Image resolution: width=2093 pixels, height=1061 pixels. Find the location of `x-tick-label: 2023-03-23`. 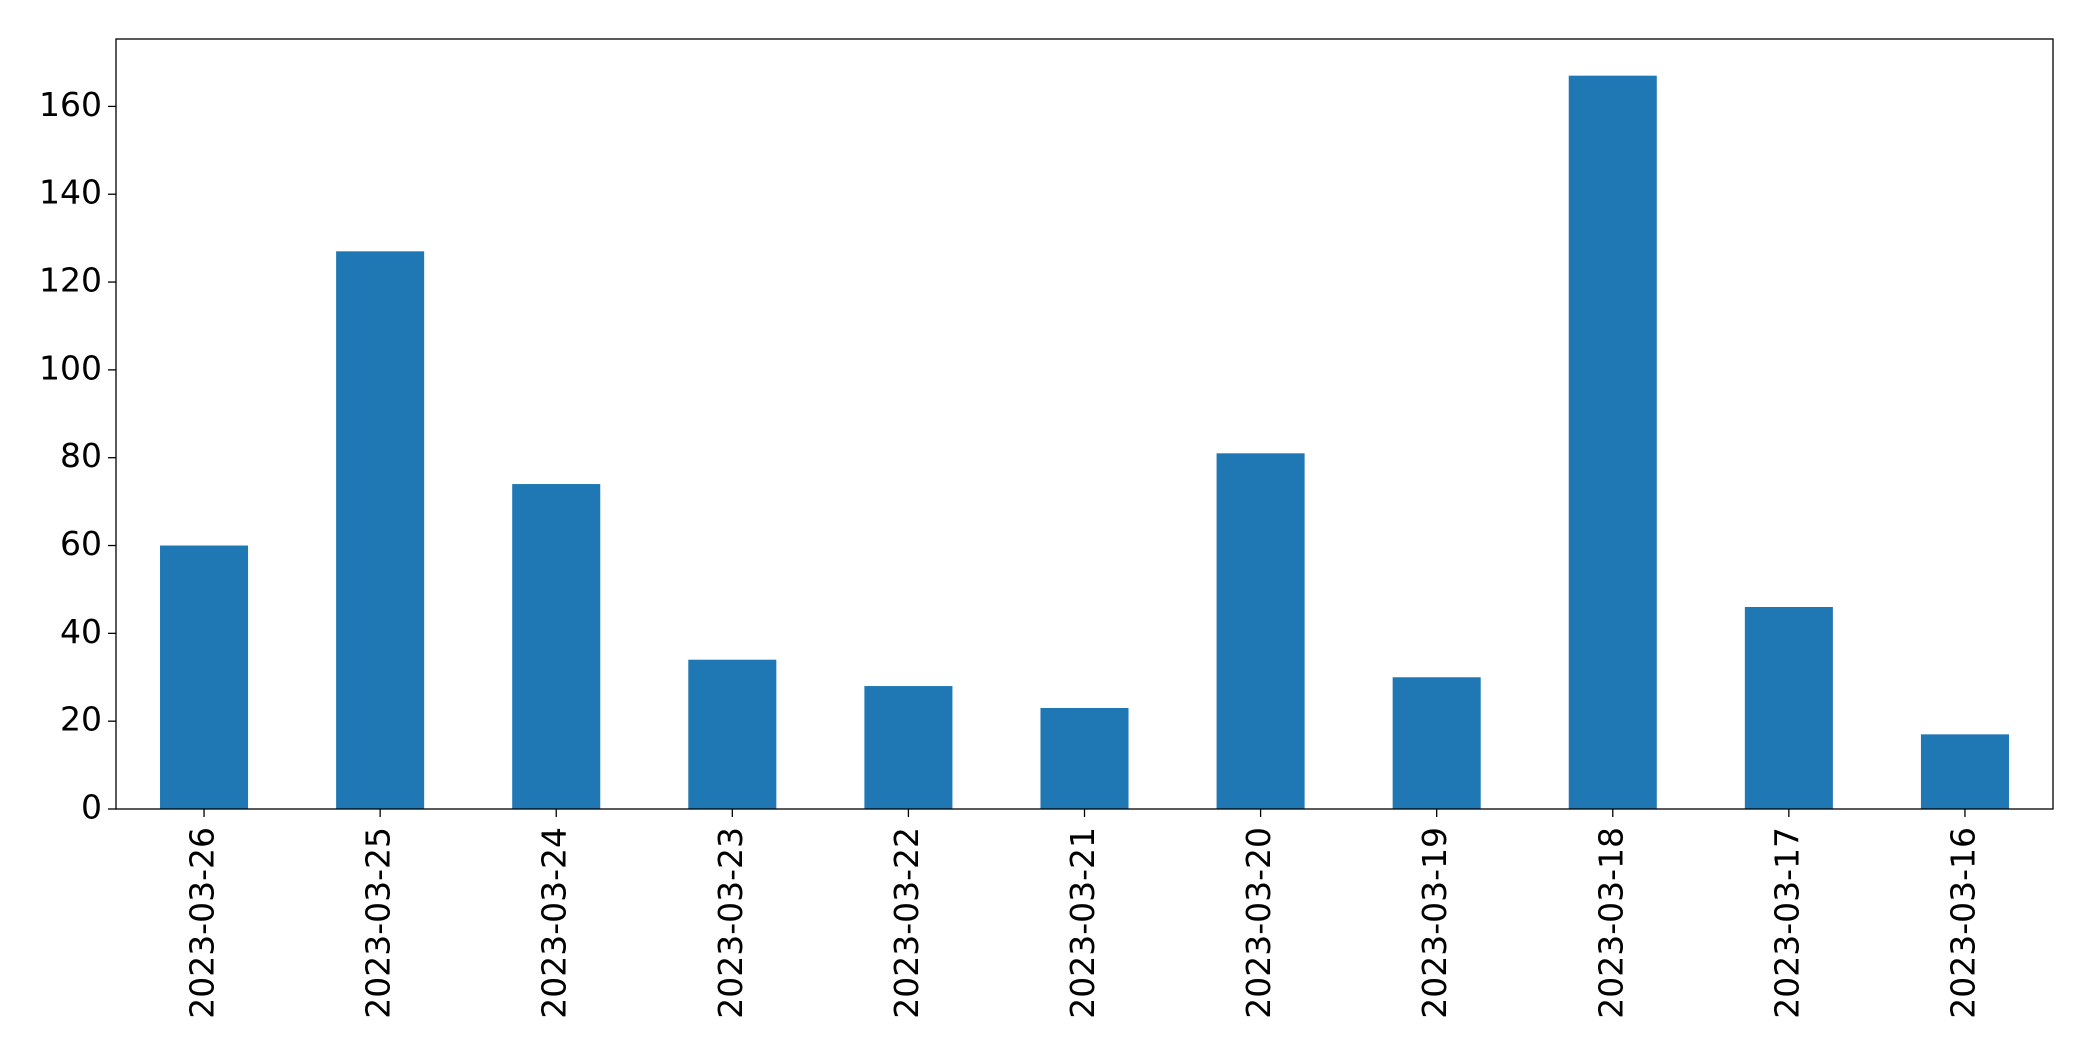

x-tick-label: 2023-03-23 is located at coordinates (730, 923).